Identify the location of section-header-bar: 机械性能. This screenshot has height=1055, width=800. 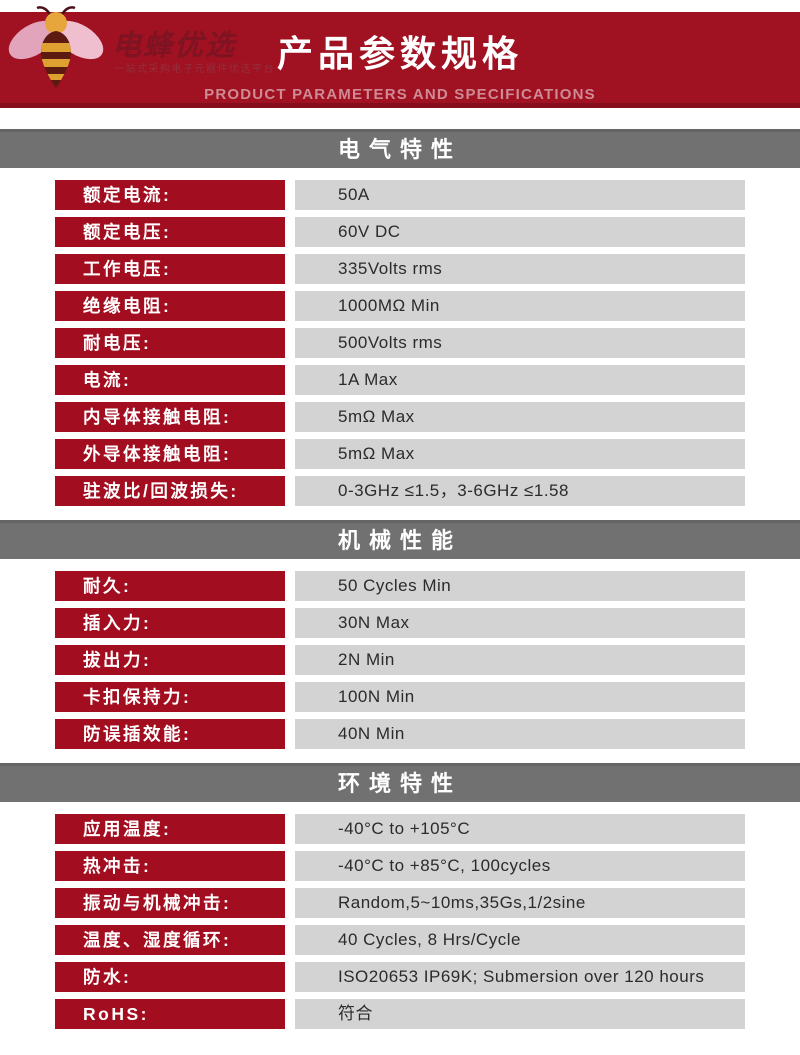
(400, 539).